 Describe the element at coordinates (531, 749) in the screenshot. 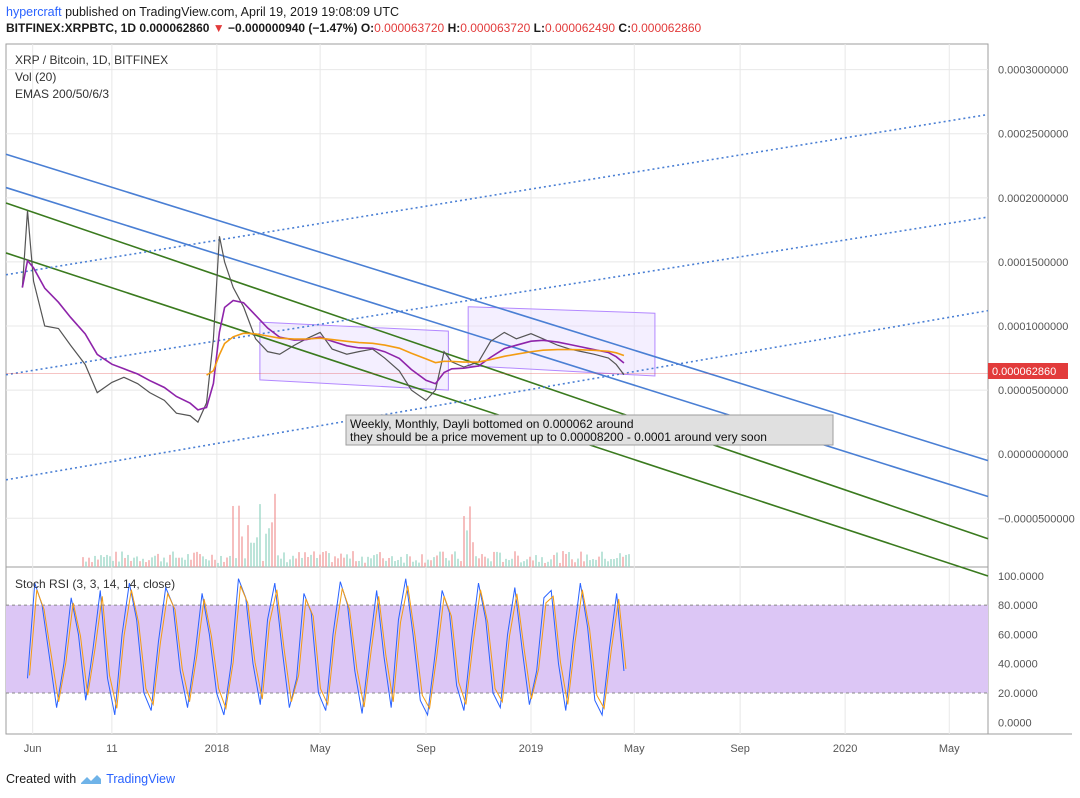

I see `x-tick-label: 2019` at that location.